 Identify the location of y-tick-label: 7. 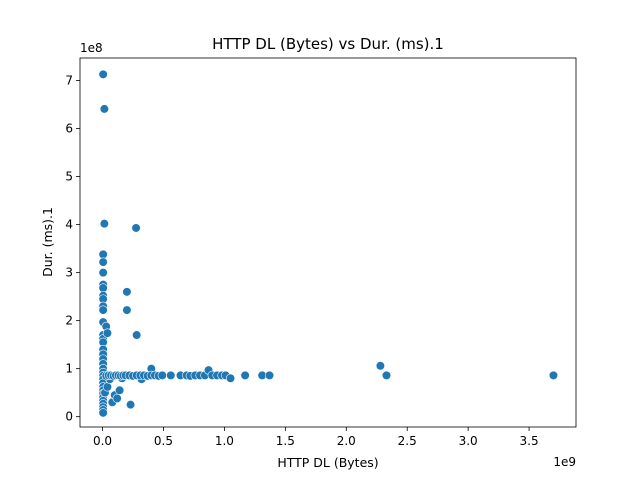
(69, 81).